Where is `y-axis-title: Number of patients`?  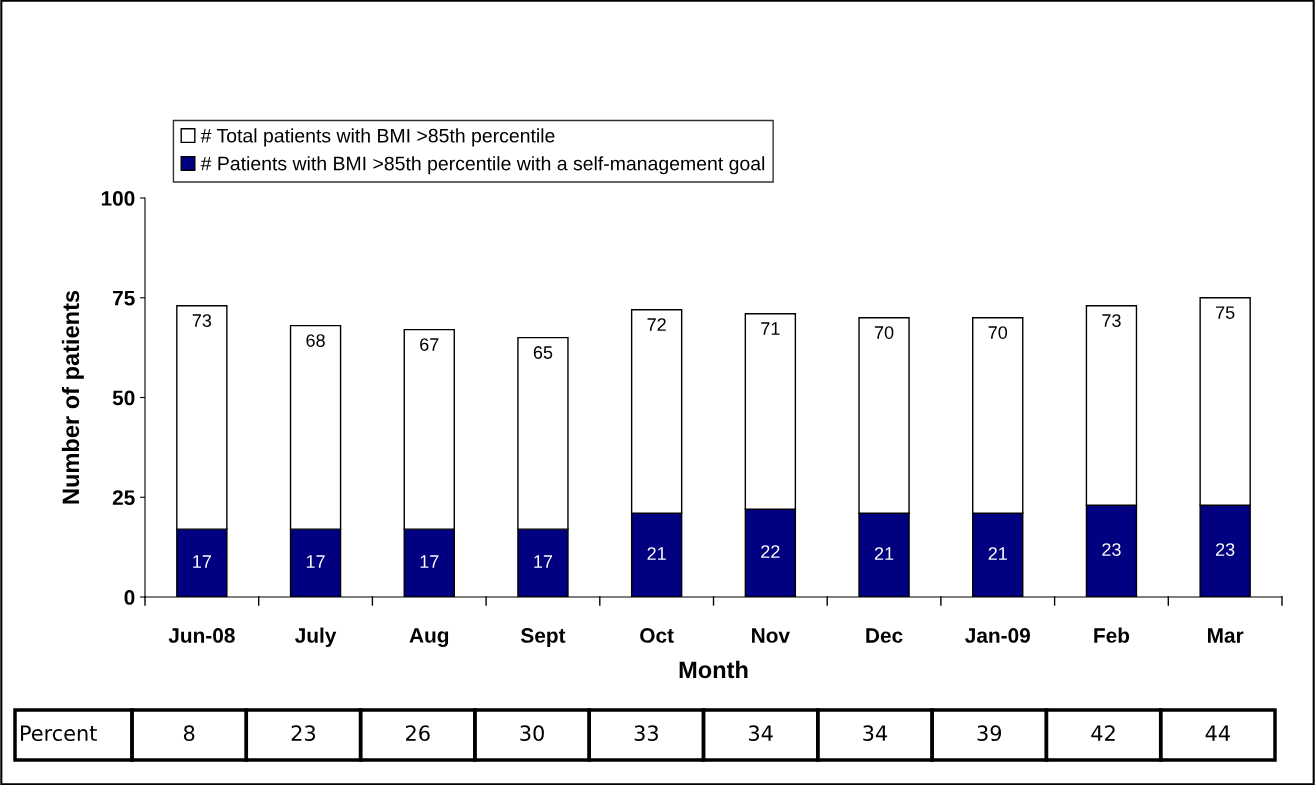 y-axis-title: Number of patients is located at coordinates (72, 397).